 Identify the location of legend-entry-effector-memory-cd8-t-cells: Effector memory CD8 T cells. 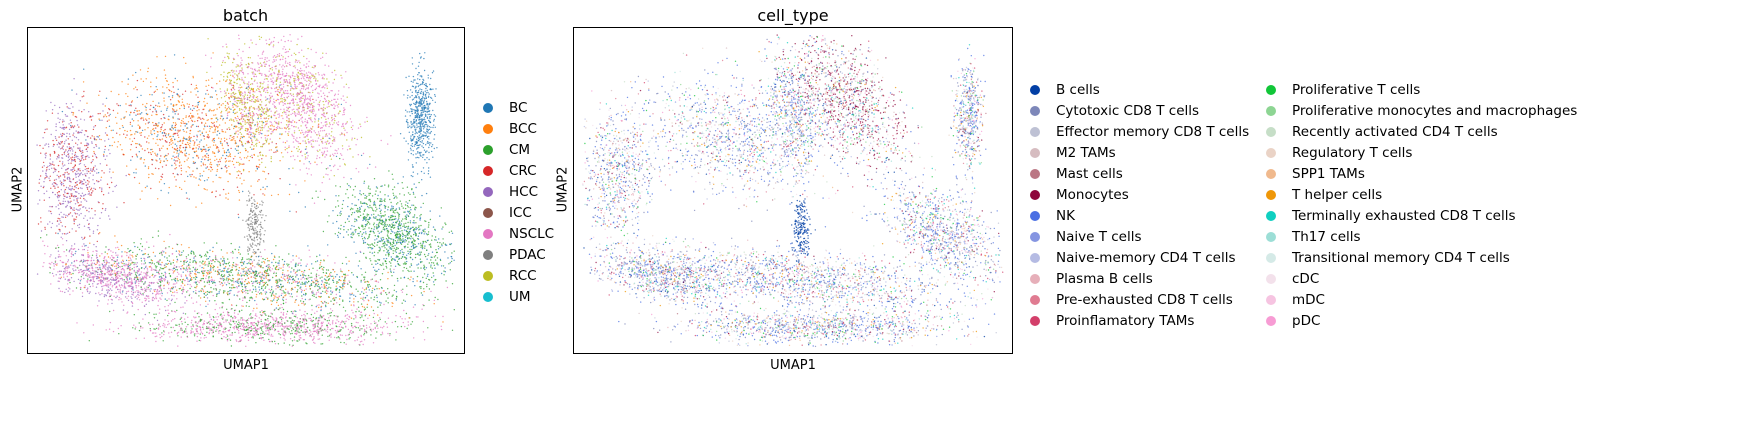
(1139, 131).